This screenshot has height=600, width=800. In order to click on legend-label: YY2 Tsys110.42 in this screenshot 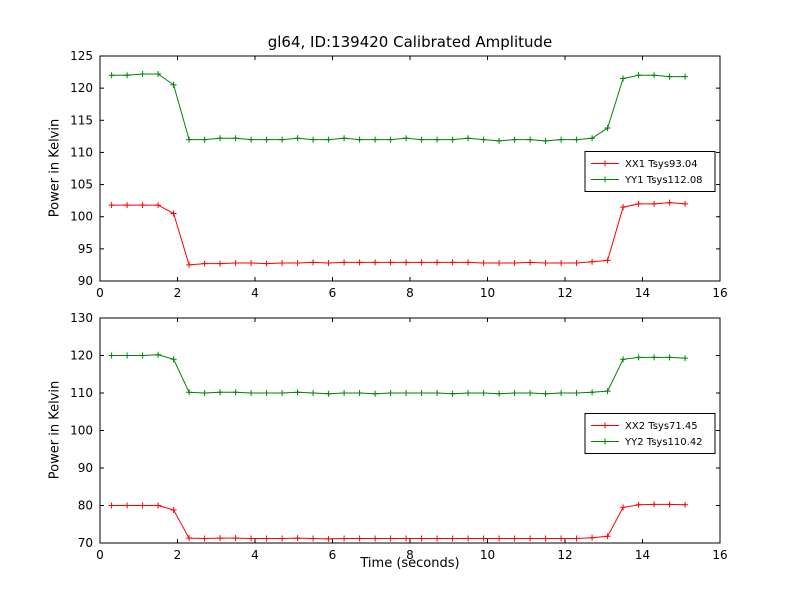, I will do `click(663, 442)`.